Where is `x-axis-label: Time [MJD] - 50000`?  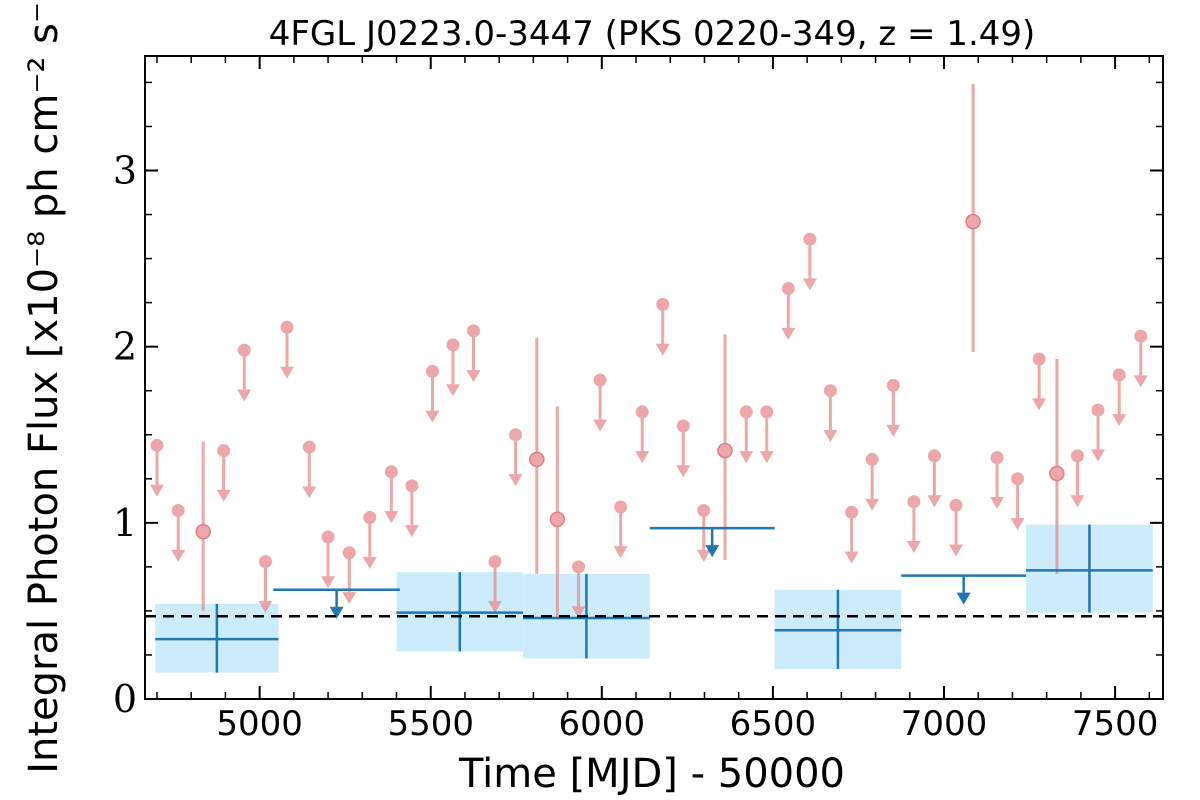 x-axis-label: Time [MJD] - 50000 is located at coordinates (651, 774).